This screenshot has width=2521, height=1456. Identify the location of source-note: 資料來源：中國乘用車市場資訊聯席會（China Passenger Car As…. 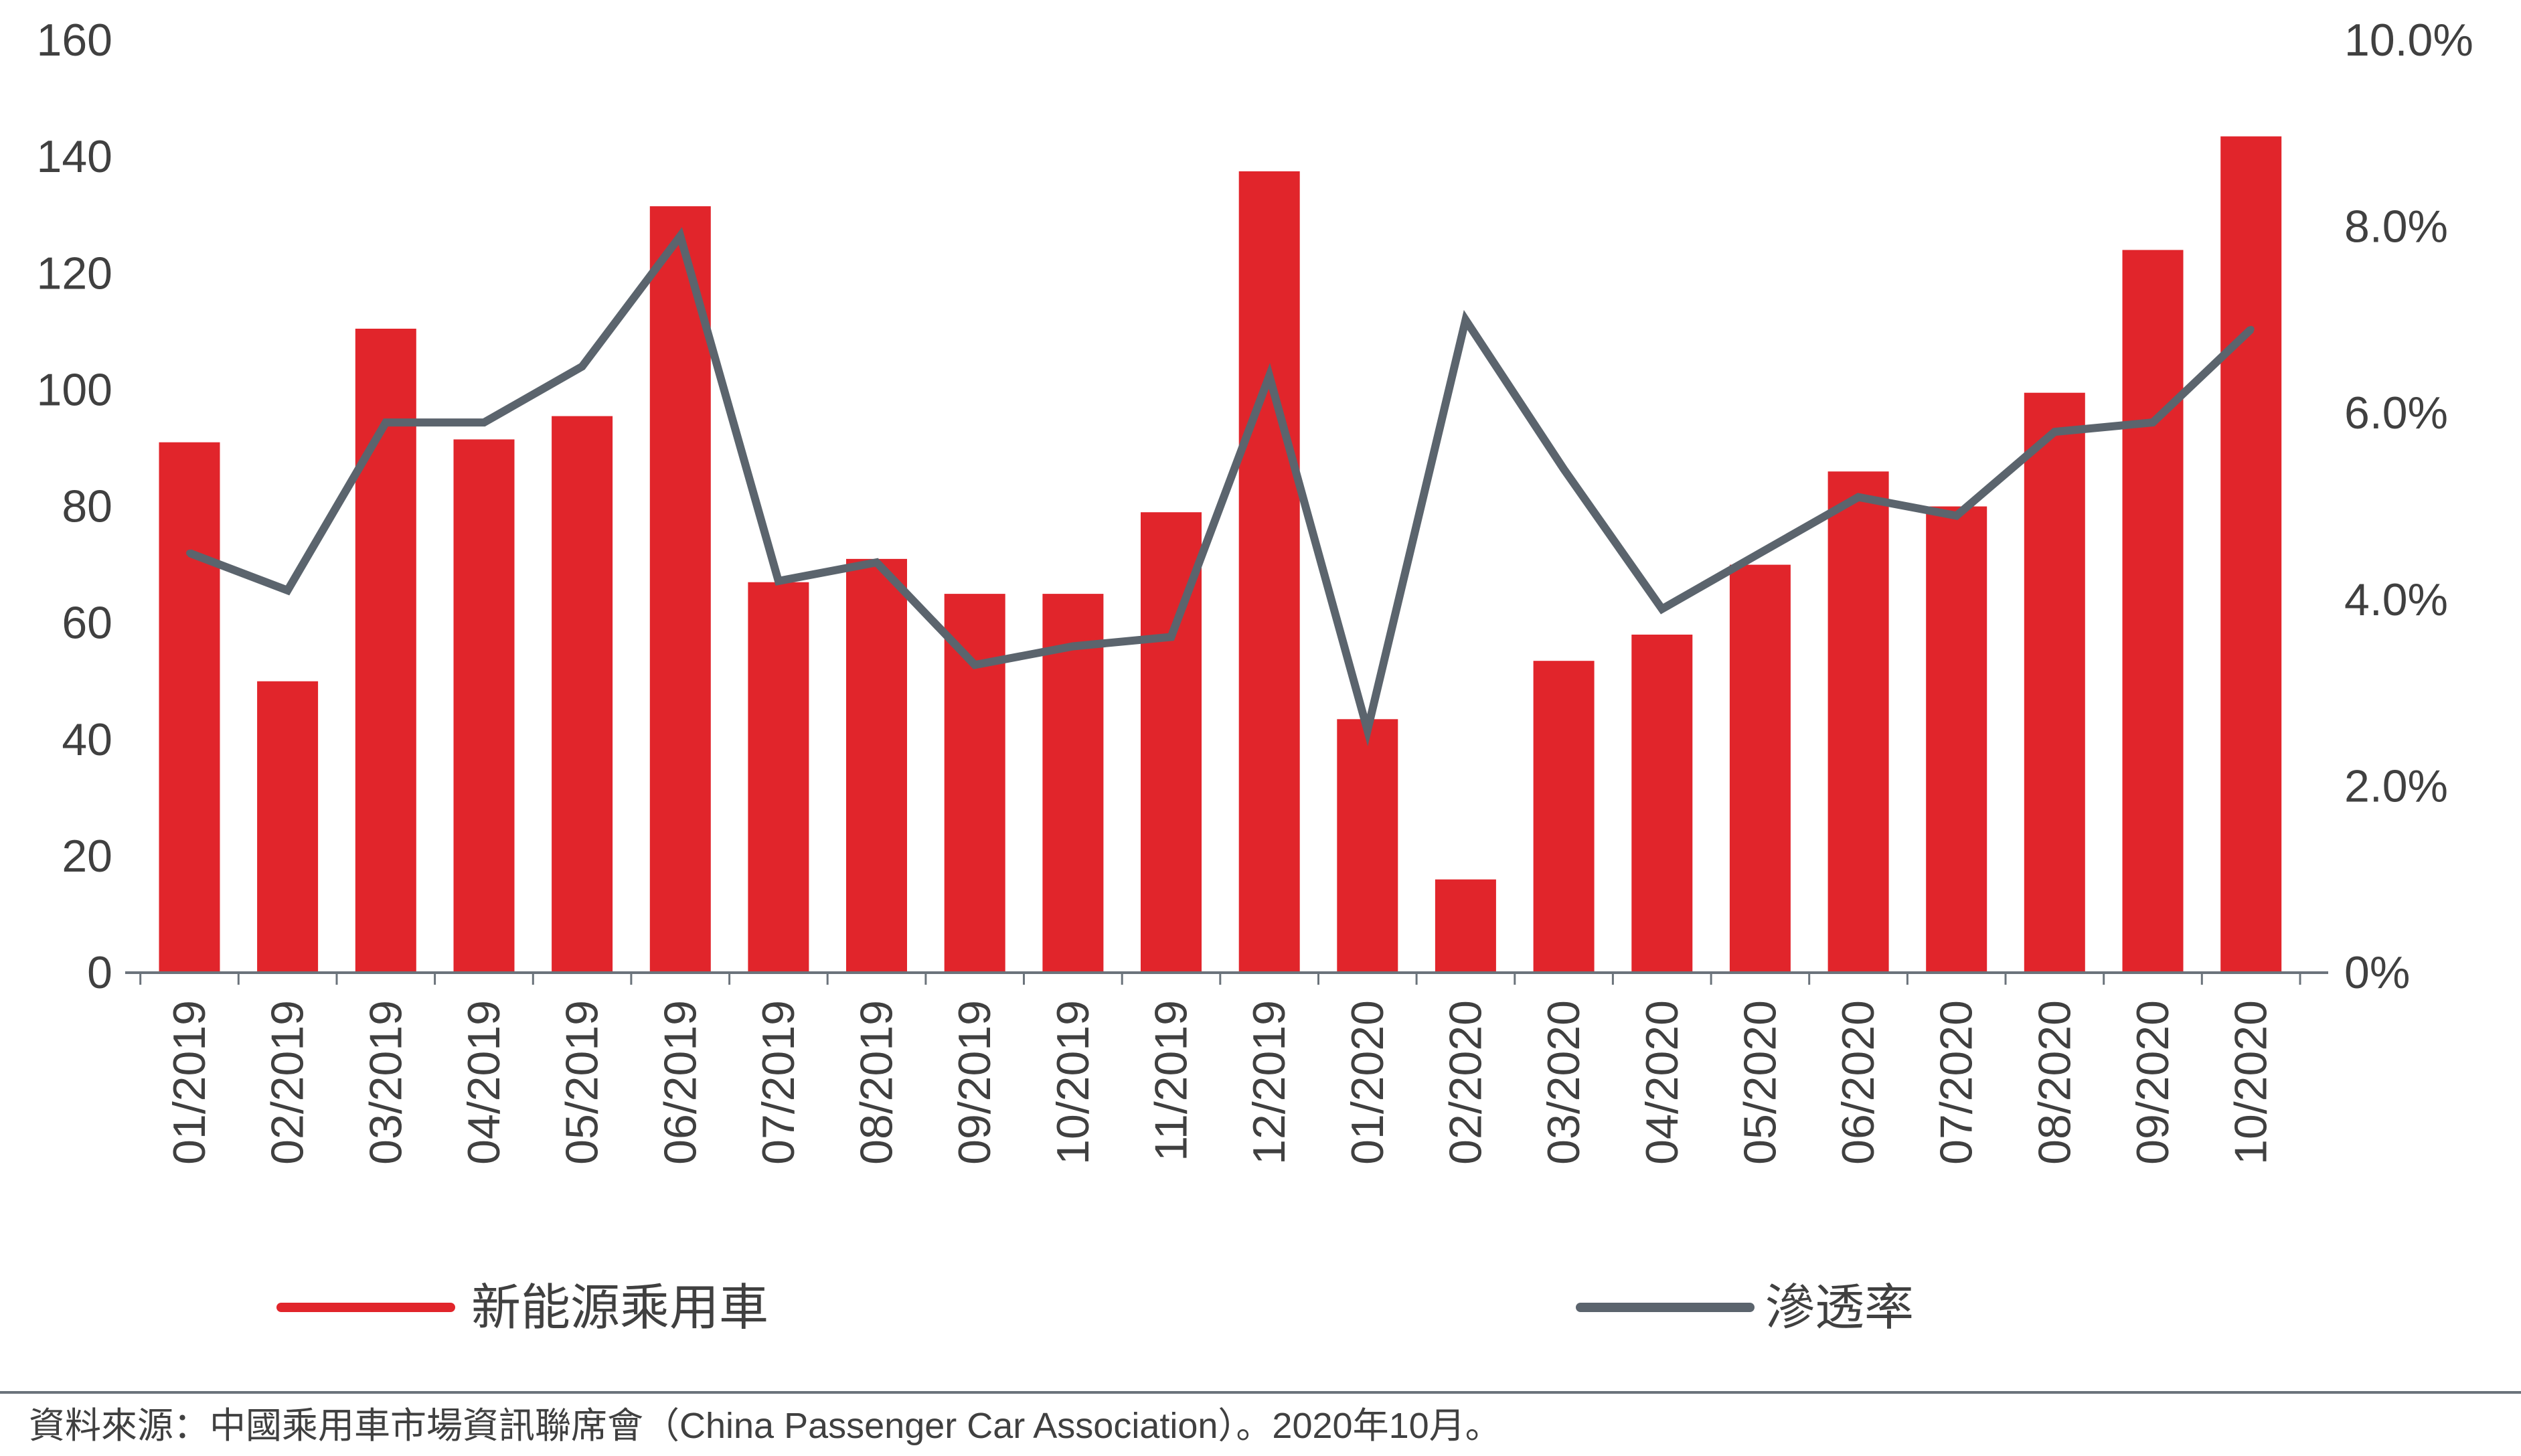
(765, 1426).